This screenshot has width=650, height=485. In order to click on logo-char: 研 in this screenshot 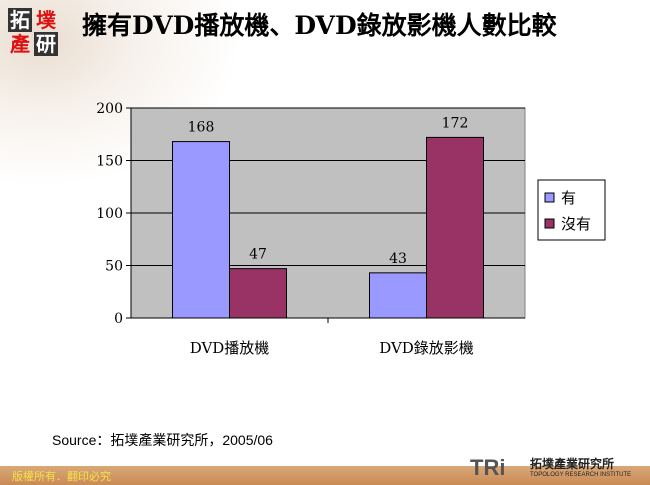, I will do `click(46, 44)`.